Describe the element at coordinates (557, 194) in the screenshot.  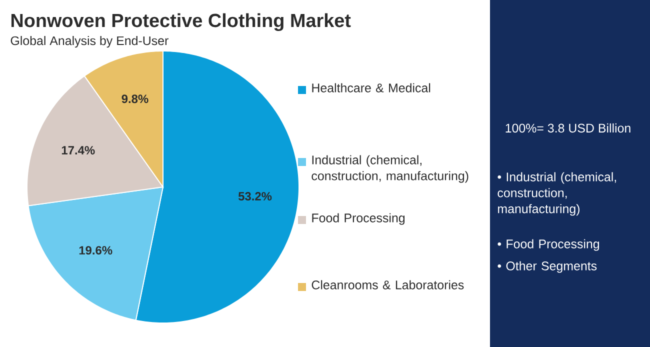
I see `text: • Industrial (chemical, construction, manufacturing)` at that location.